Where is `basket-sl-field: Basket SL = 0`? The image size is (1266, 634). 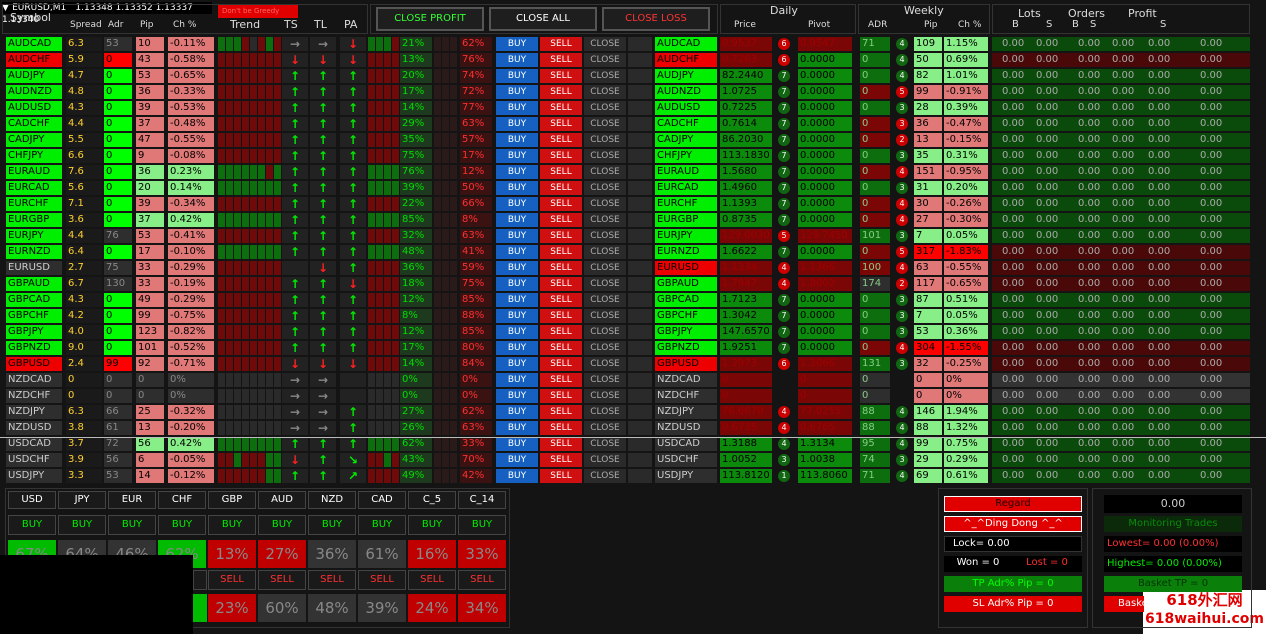
basket-sl-field: Basket SL = 0 is located at coordinates (1124, 604).